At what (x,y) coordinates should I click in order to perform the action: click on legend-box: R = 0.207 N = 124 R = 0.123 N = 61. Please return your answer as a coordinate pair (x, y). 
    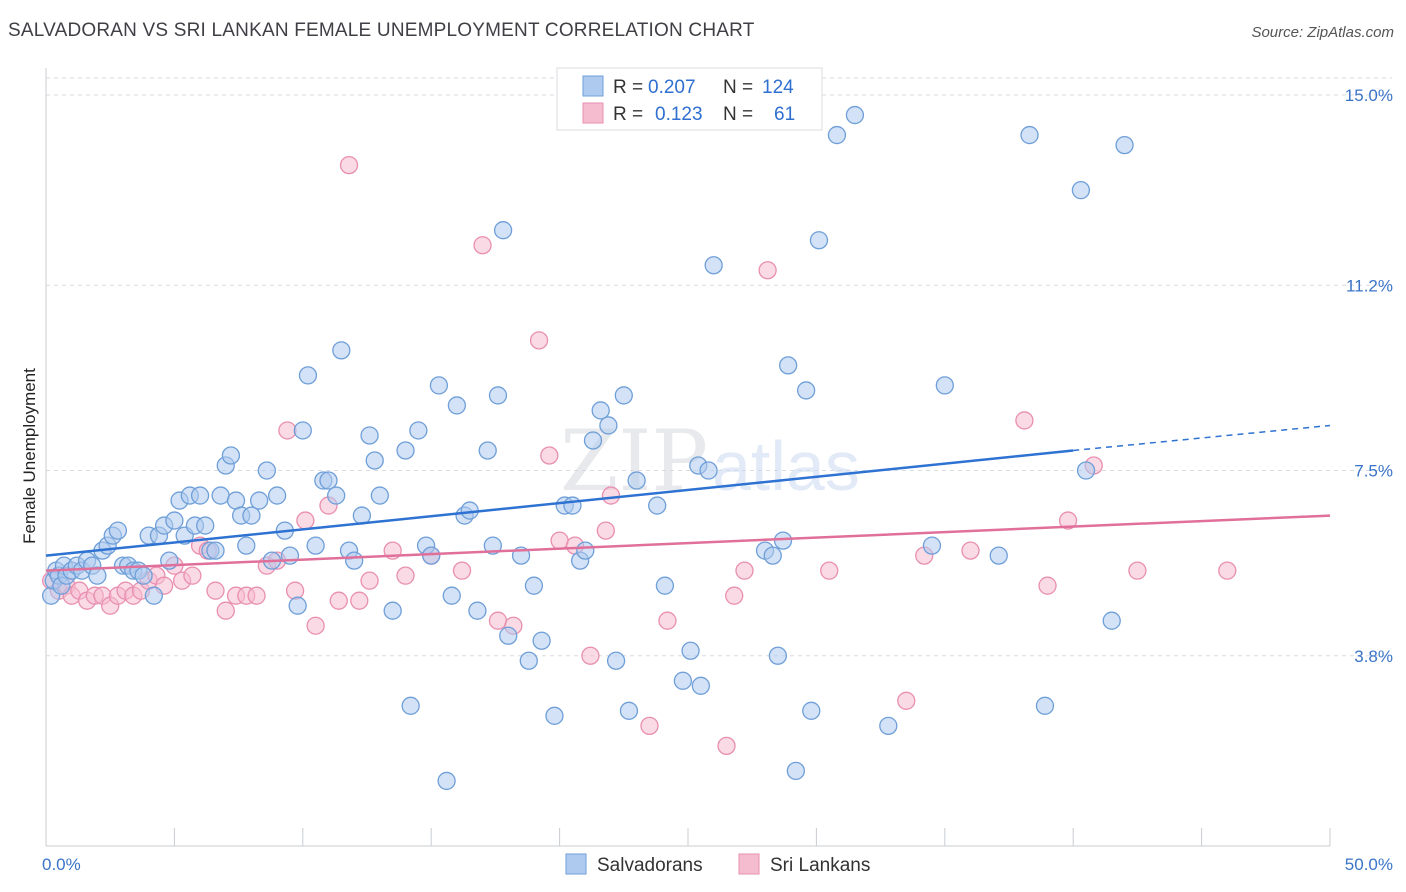
    Looking at the image, I should click on (689, 99).